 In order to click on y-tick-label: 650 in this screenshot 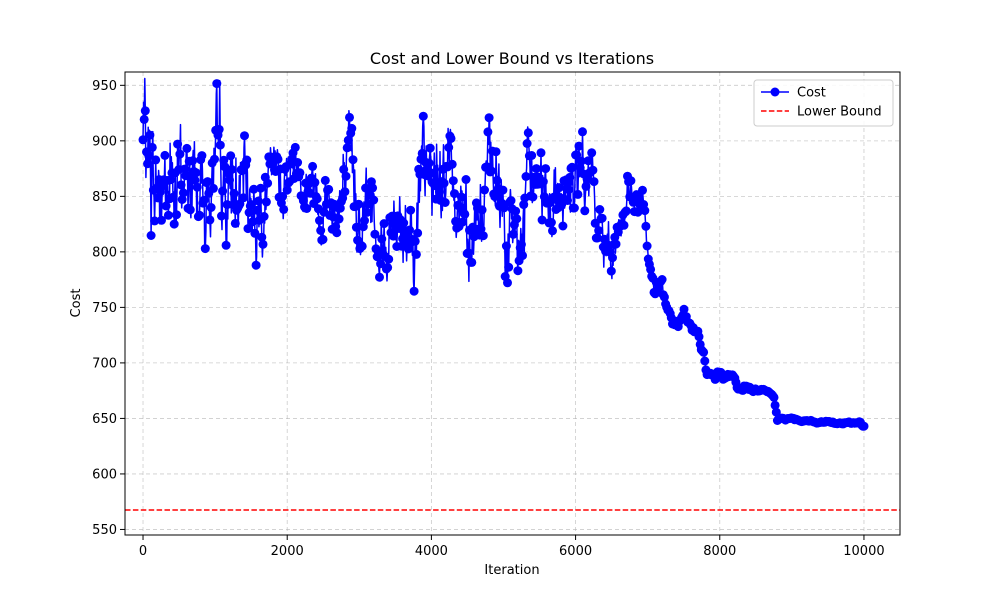, I will do `click(104, 419)`.